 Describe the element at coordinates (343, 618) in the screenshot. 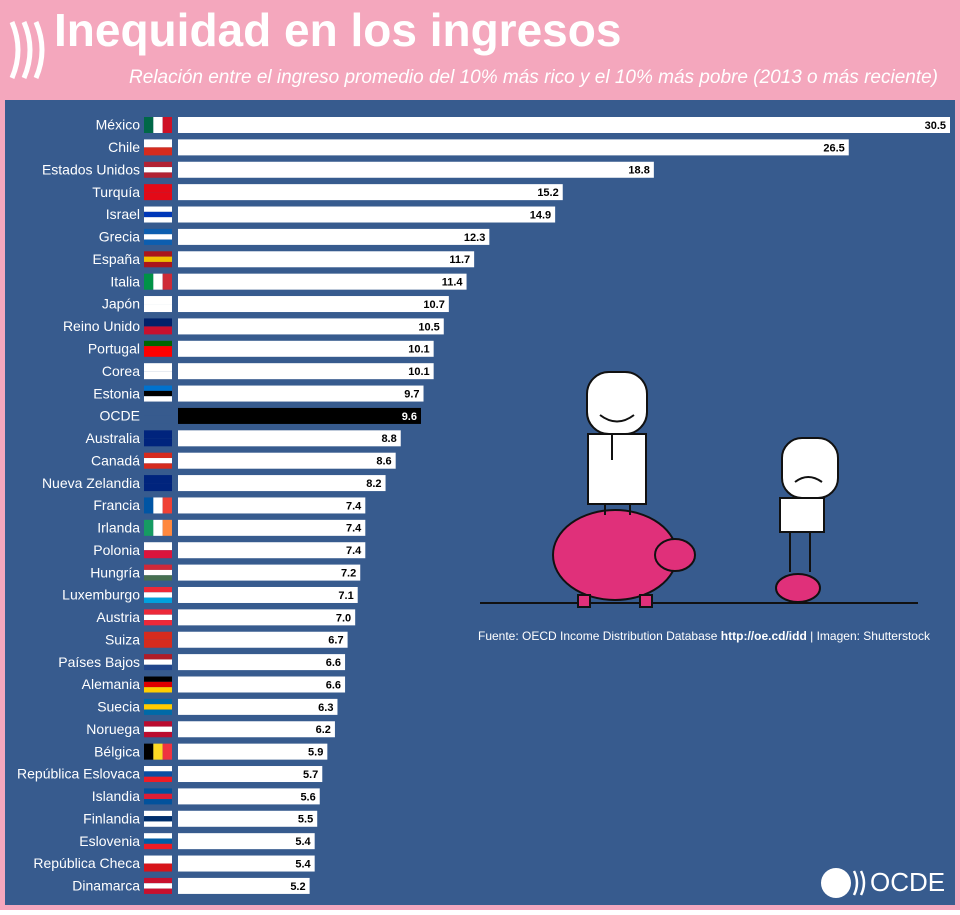

I see `value-label: 7.0` at that location.